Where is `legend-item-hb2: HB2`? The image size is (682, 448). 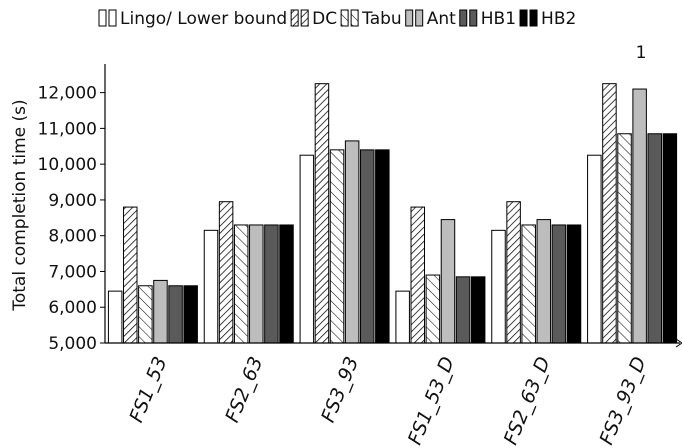
legend-item-hb2: HB2 is located at coordinates (547, 19).